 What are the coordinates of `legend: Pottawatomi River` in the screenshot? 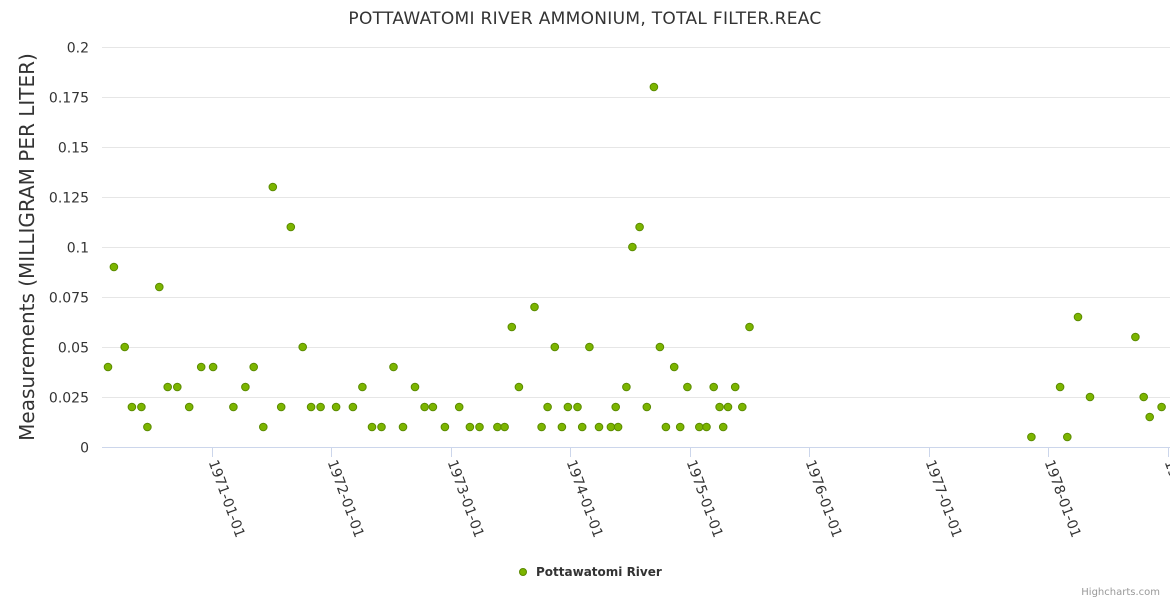 It's located at (590, 572).